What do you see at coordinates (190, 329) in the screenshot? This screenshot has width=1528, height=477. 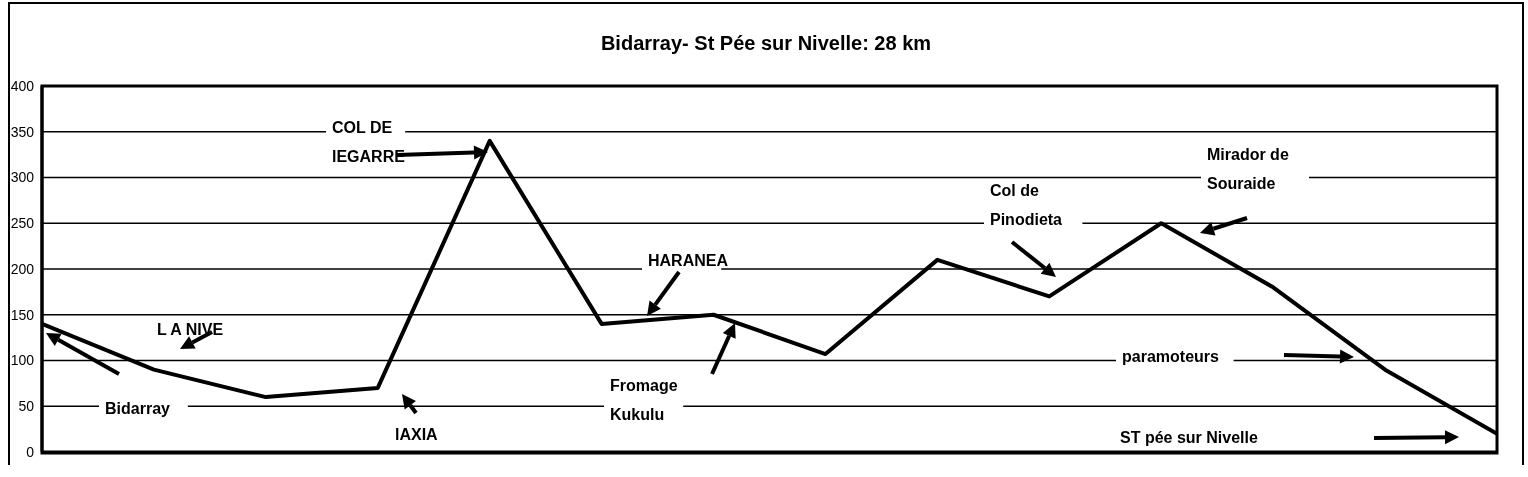 I see `annotation: L A NIVE` at bounding box center [190, 329].